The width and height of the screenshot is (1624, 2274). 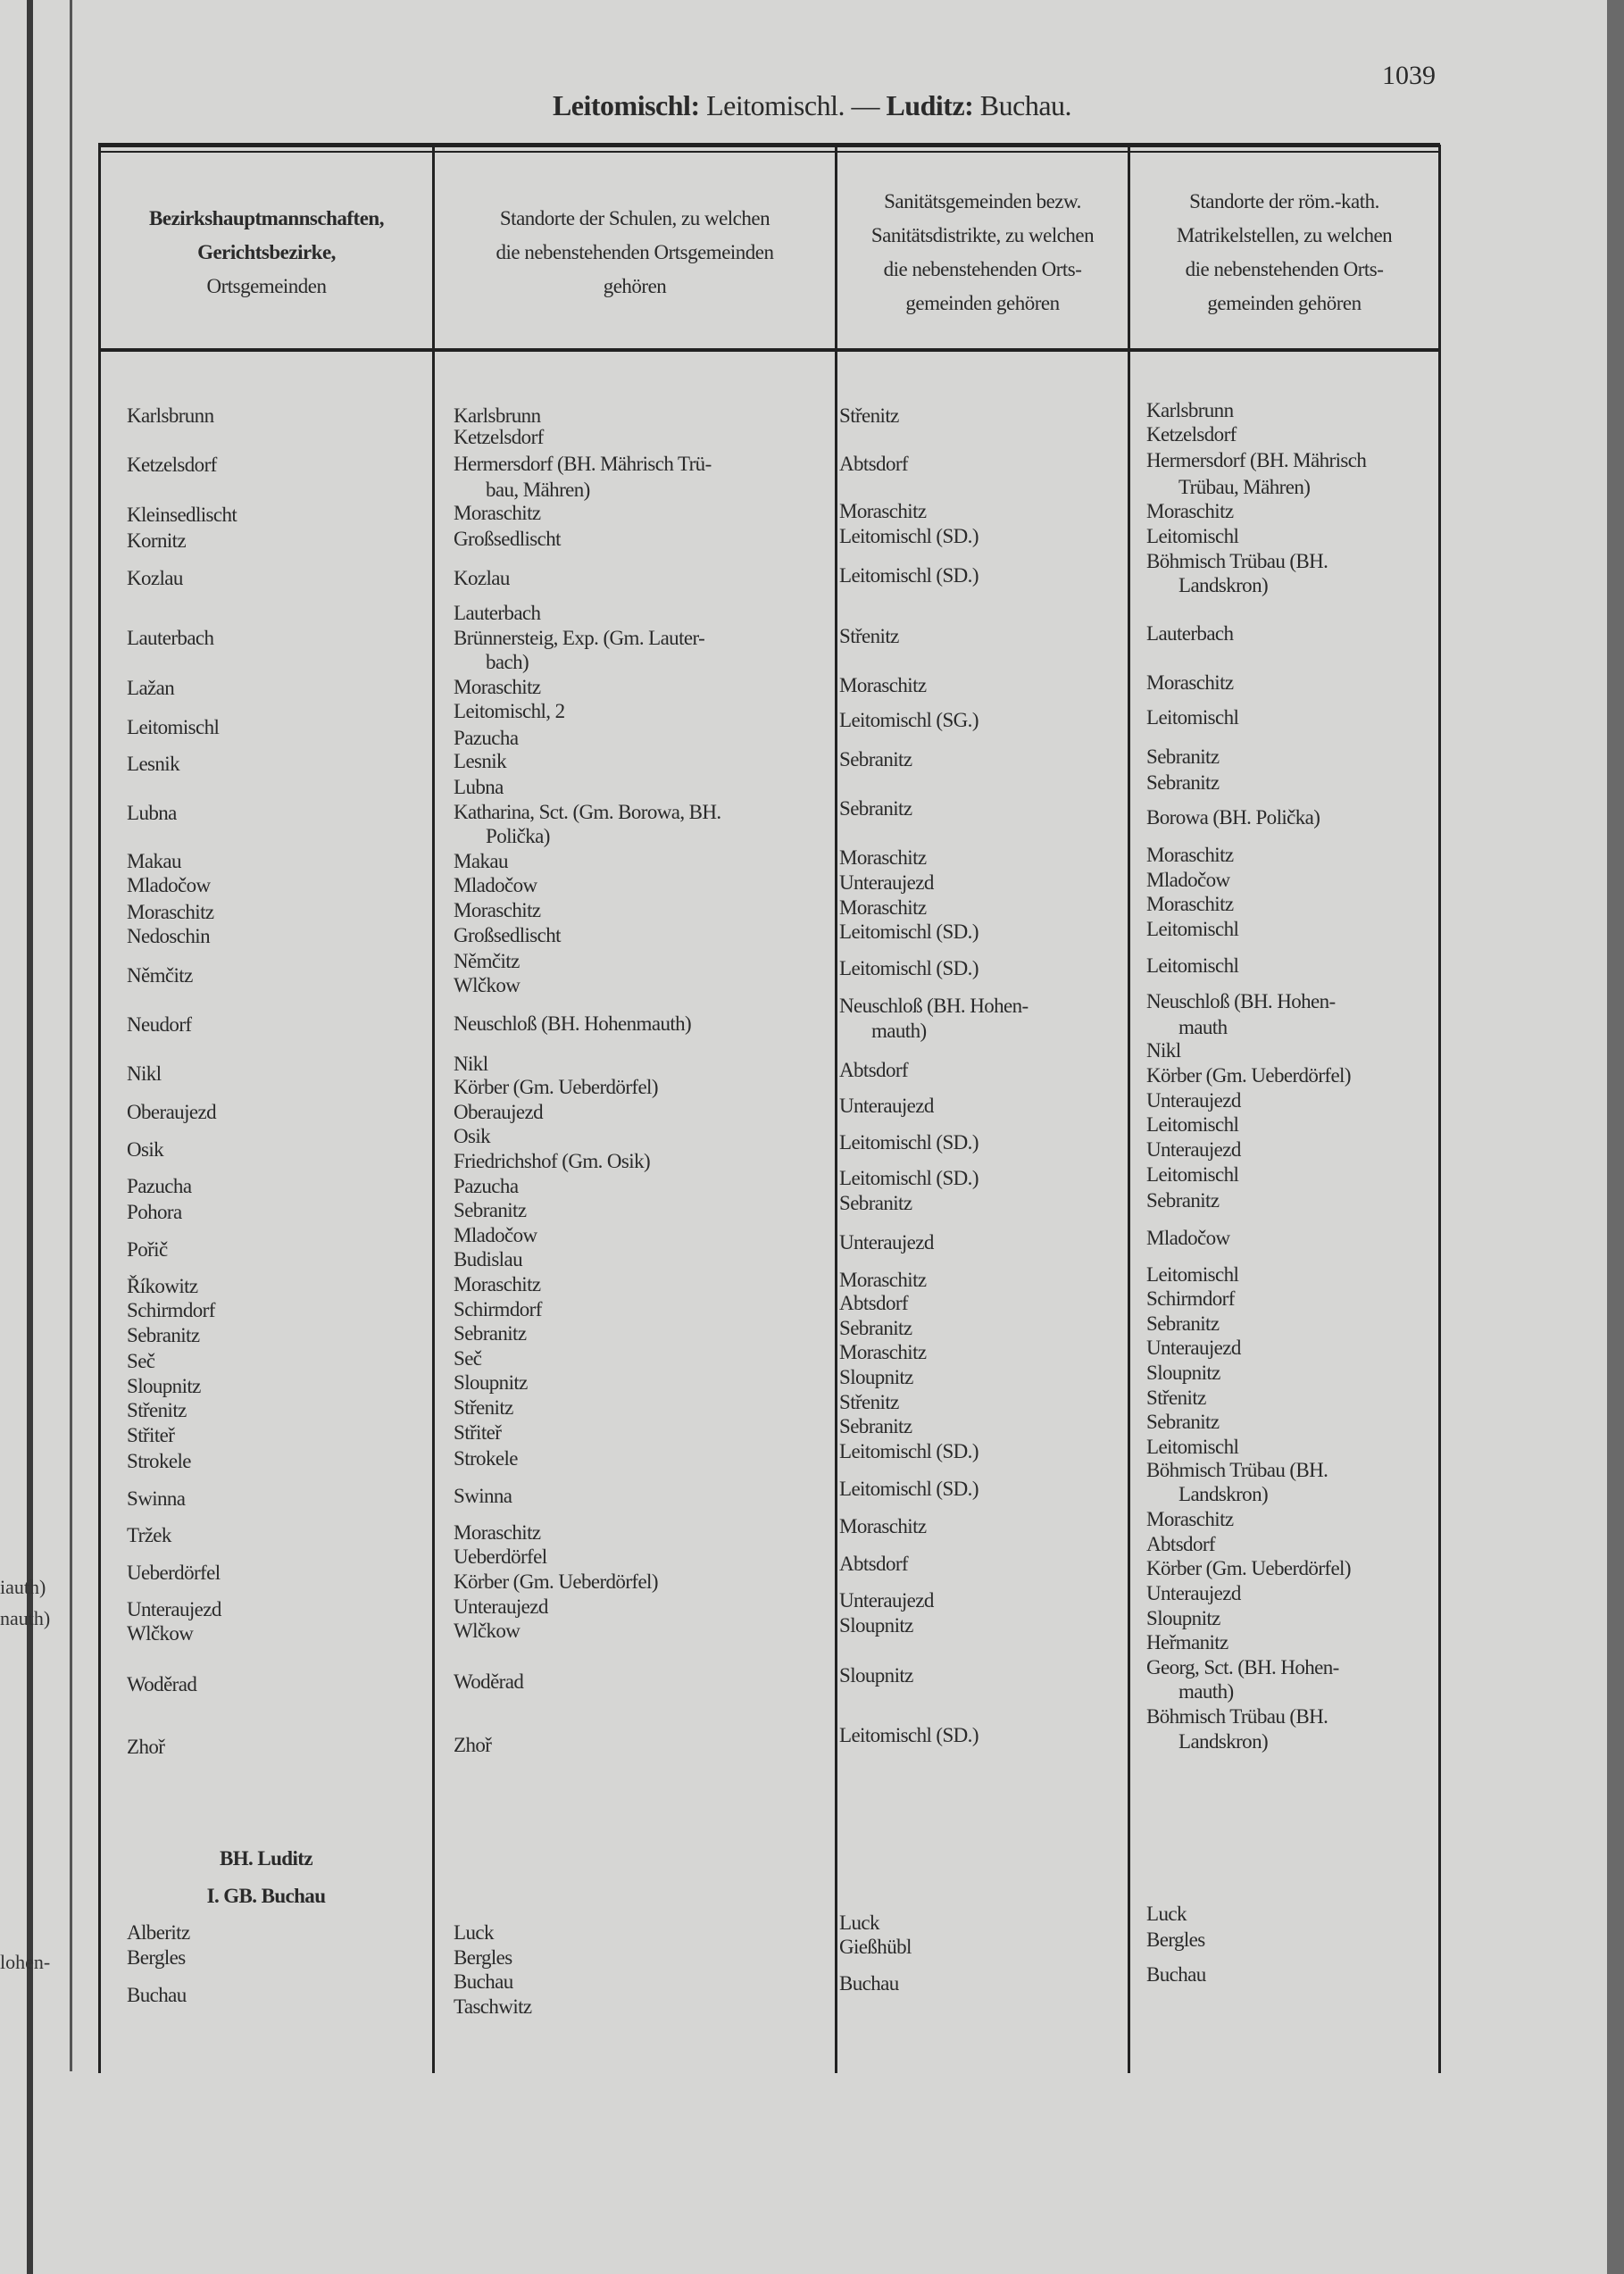 I want to click on col2-entry: Kozlau, so click(x=482, y=578).